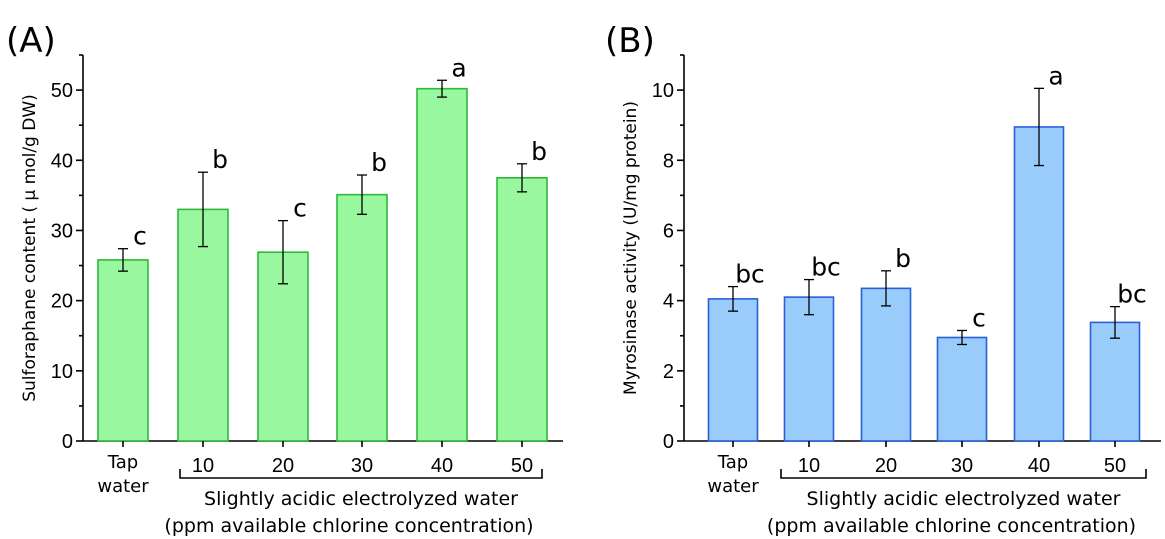 Image resolution: width=1165 pixels, height=539 pixels. I want to click on panel-label: (B), so click(630, 41).